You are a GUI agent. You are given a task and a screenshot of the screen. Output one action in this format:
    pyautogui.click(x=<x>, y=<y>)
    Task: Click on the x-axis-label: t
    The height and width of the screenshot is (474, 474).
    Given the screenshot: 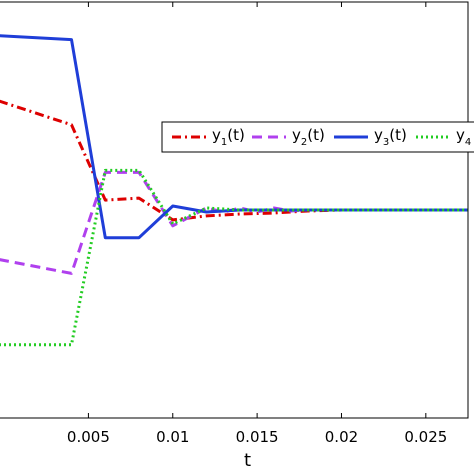 What is the action you would take?
    pyautogui.click(x=247, y=460)
    